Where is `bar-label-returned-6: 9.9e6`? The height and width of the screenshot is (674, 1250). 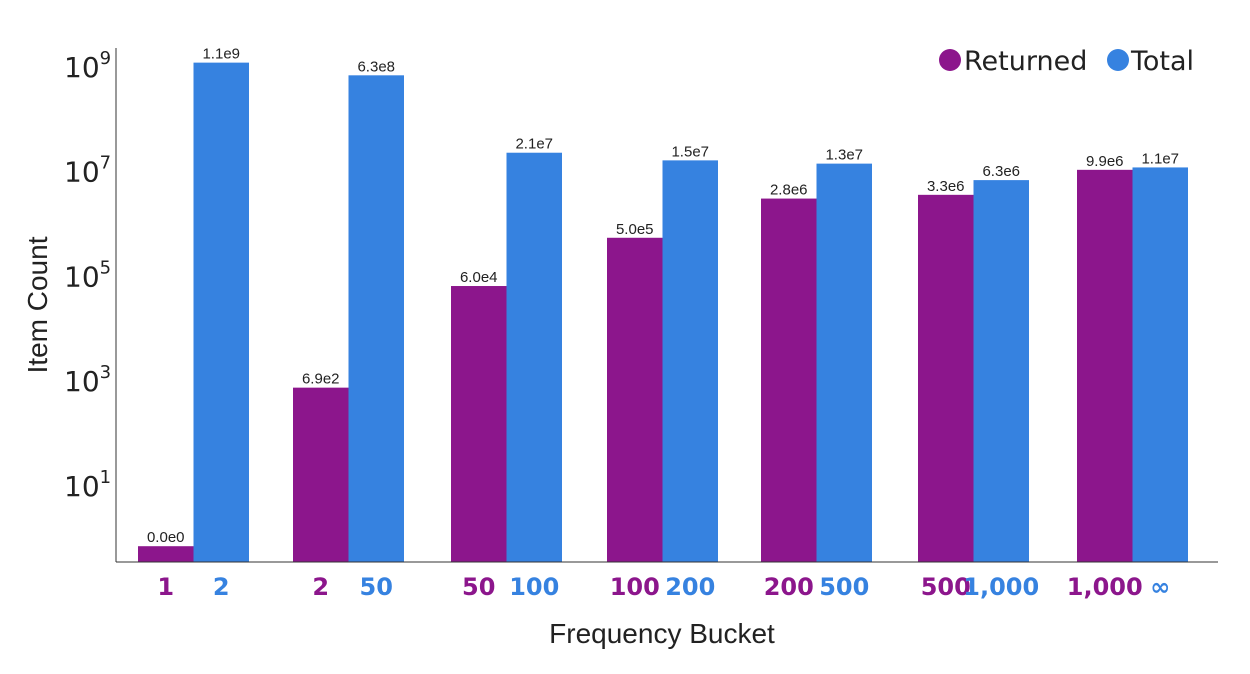 bar-label-returned-6: 9.9e6 is located at coordinates (1105, 161).